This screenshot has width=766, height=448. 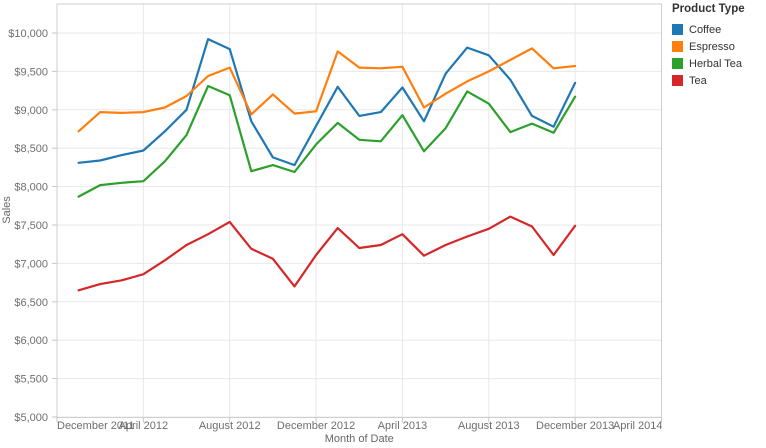 What do you see at coordinates (230, 426) in the screenshot?
I see `x-tick-label: August 2012` at bounding box center [230, 426].